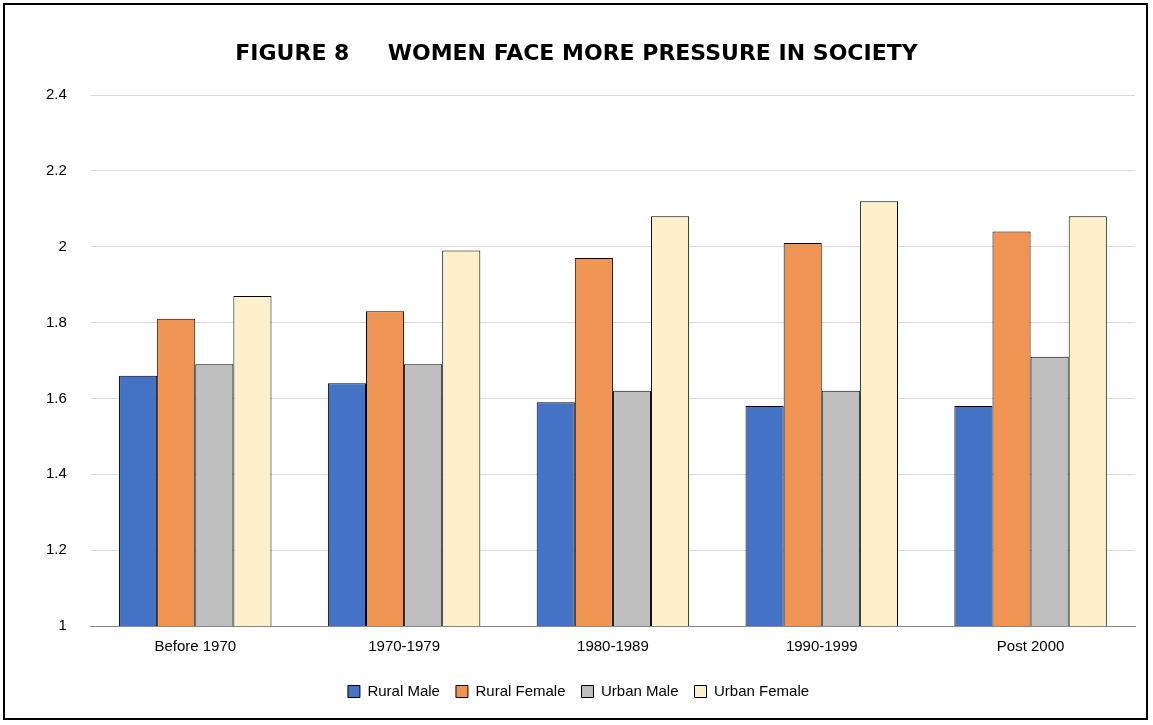 Image resolution: width=1153 pixels, height=725 pixels. Describe the element at coordinates (56, 169) in the screenshot. I see `y-tick-label: 2.2` at that location.